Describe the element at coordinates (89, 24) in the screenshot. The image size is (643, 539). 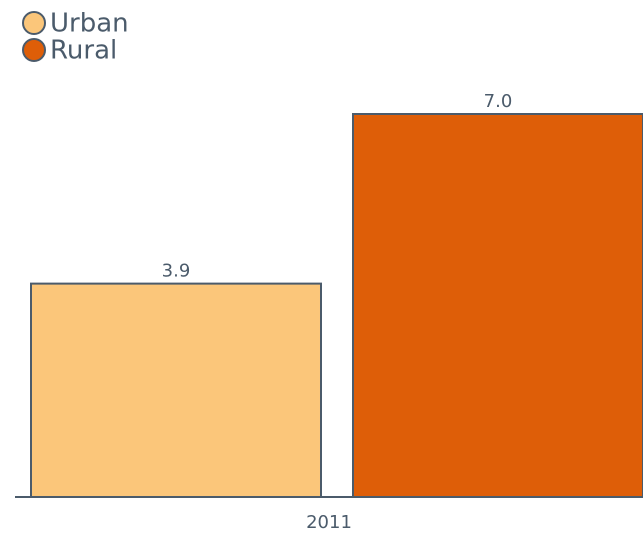
I see `legend-label: Urban` at that location.